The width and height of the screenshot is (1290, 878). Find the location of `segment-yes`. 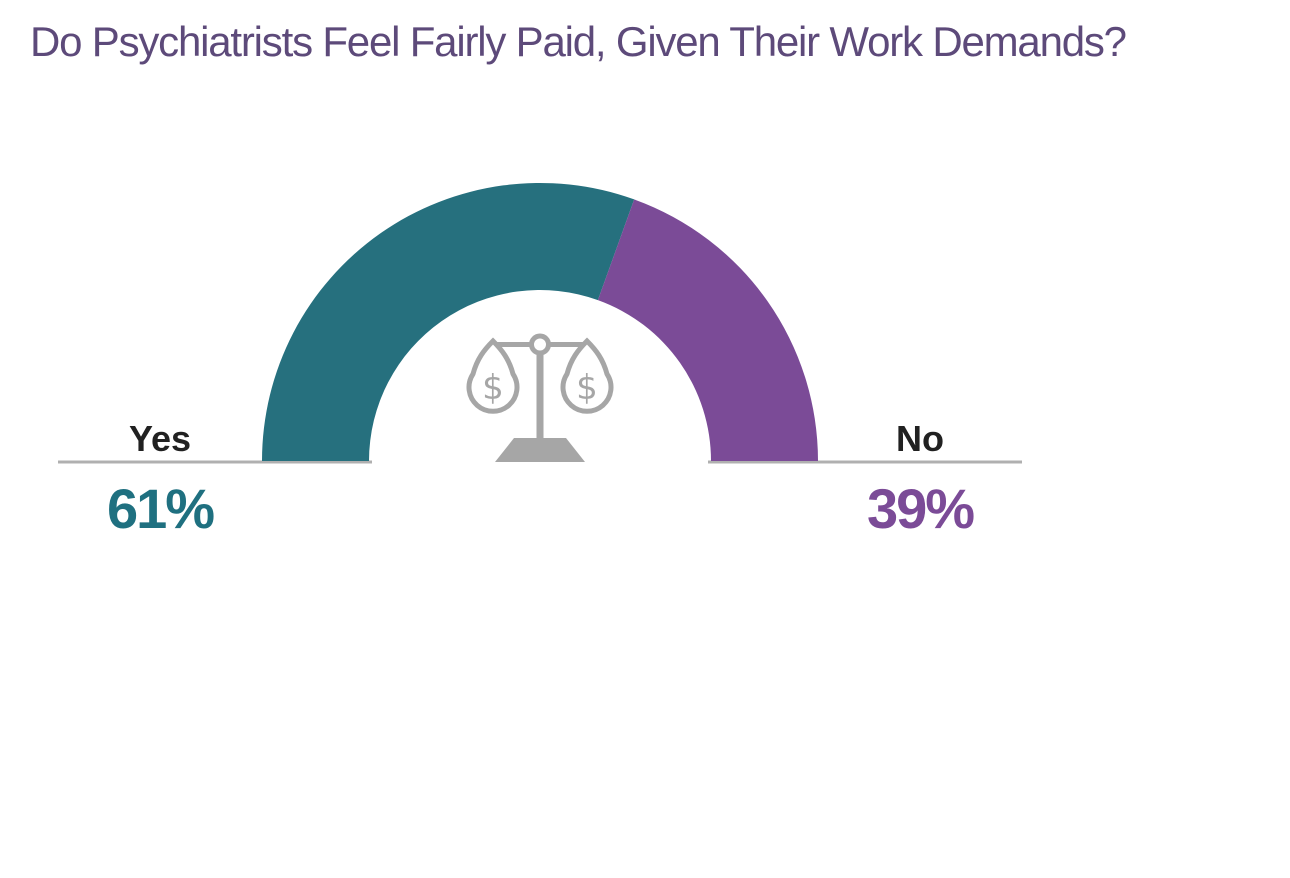

segment-yes is located at coordinates (448, 321).